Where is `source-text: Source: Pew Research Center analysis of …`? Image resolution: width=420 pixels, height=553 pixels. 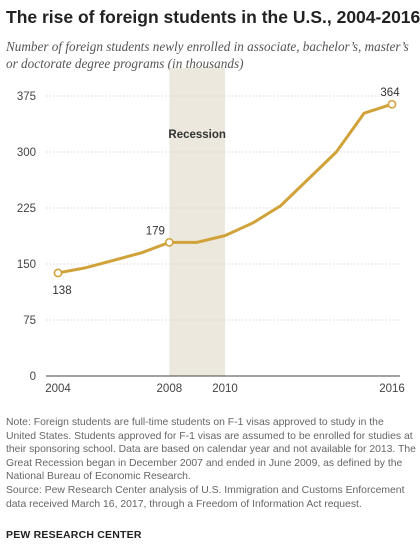
source-text: Source: Pew Research Center analysis of … is located at coordinates (205, 497).